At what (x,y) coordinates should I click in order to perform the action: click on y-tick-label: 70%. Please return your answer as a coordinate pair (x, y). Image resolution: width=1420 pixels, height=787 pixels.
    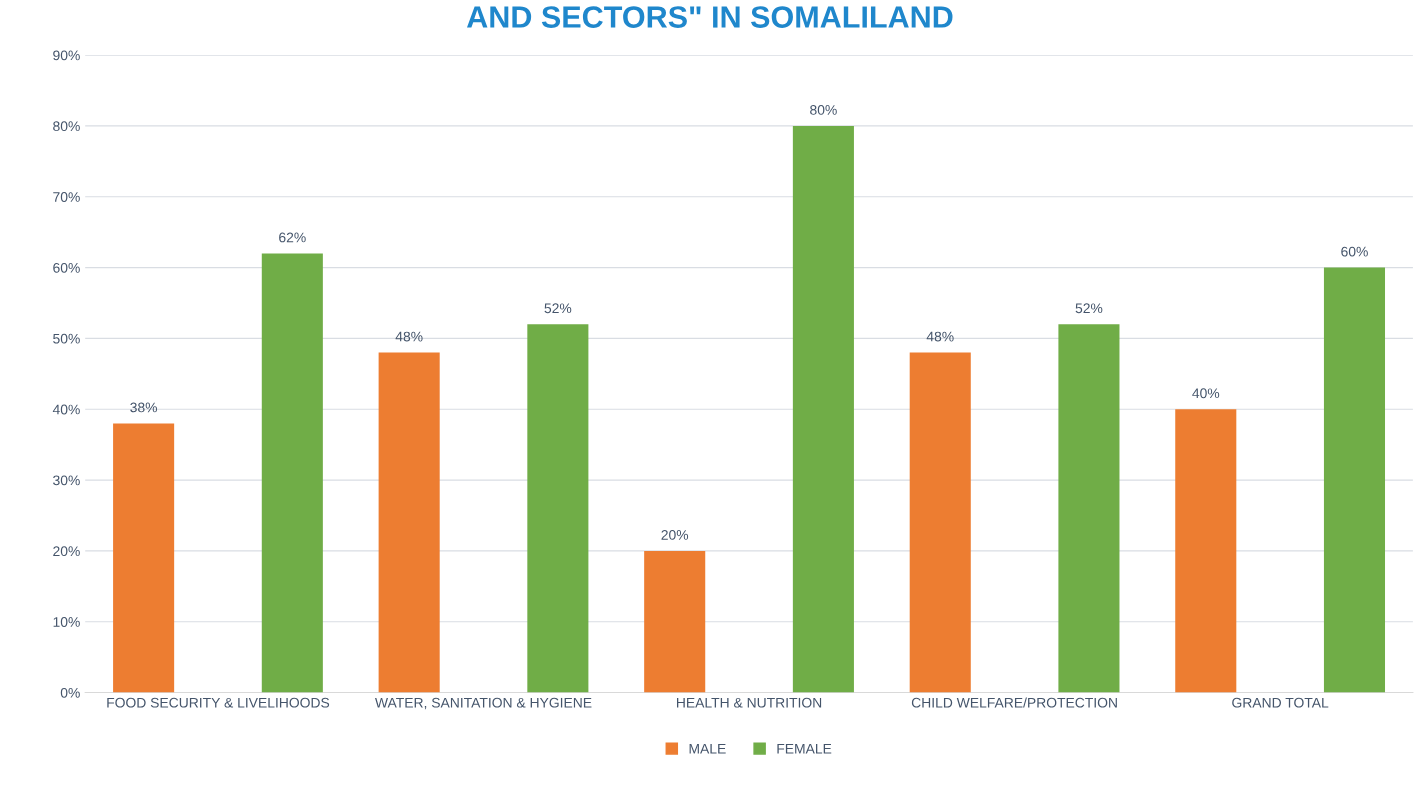
    Looking at the image, I should click on (66, 197).